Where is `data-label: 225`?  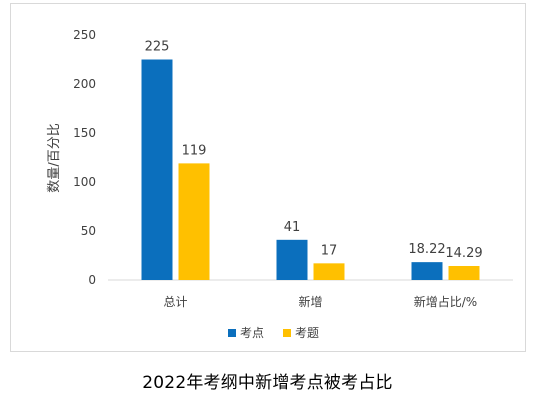 data-label: 225 is located at coordinates (157, 47).